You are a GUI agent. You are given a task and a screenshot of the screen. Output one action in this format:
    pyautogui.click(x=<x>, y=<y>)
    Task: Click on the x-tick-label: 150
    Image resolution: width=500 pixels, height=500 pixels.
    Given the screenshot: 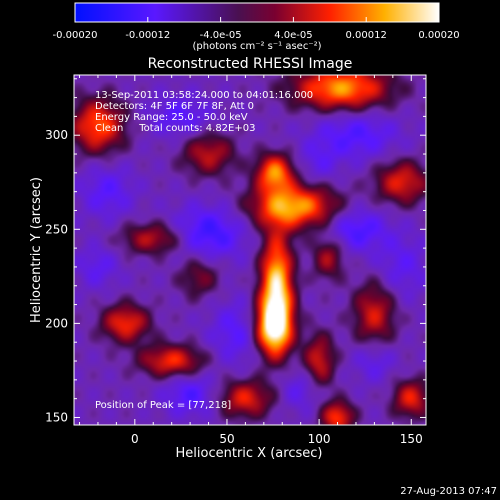 What is the action you would take?
    pyautogui.click(x=411, y=439)
    